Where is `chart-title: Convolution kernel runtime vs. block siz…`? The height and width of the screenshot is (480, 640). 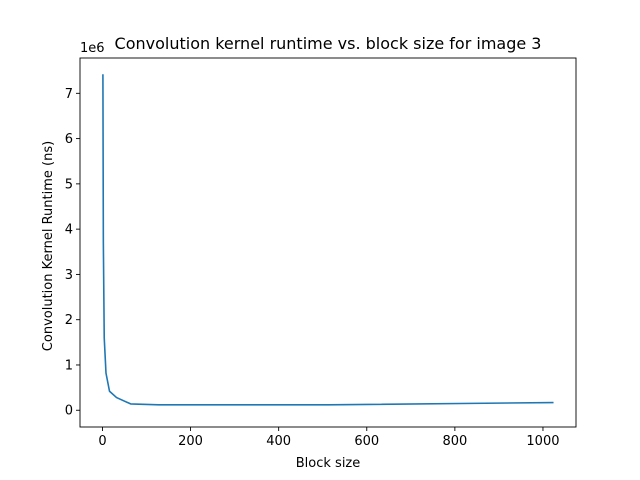
chart-title: Convolution kernel runtime vs. block siz… is located at coordinates (328, 43).